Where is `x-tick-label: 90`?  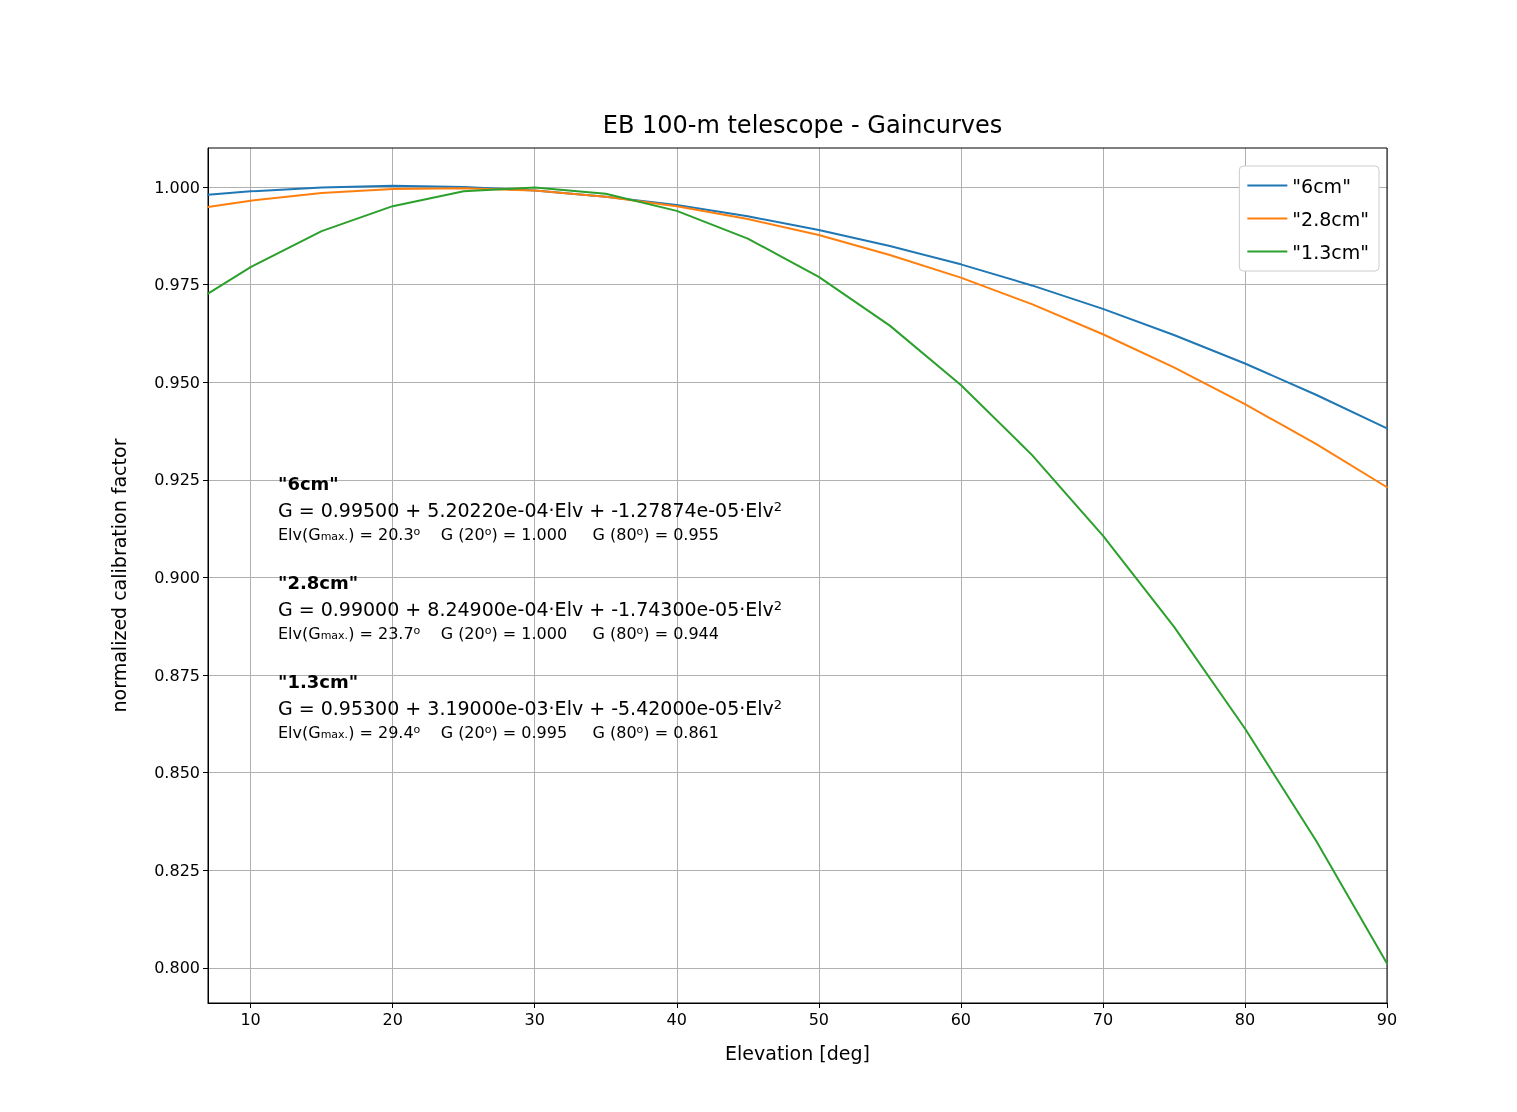
x-tick-label: 90 is located at coordinates (1387, 1019).